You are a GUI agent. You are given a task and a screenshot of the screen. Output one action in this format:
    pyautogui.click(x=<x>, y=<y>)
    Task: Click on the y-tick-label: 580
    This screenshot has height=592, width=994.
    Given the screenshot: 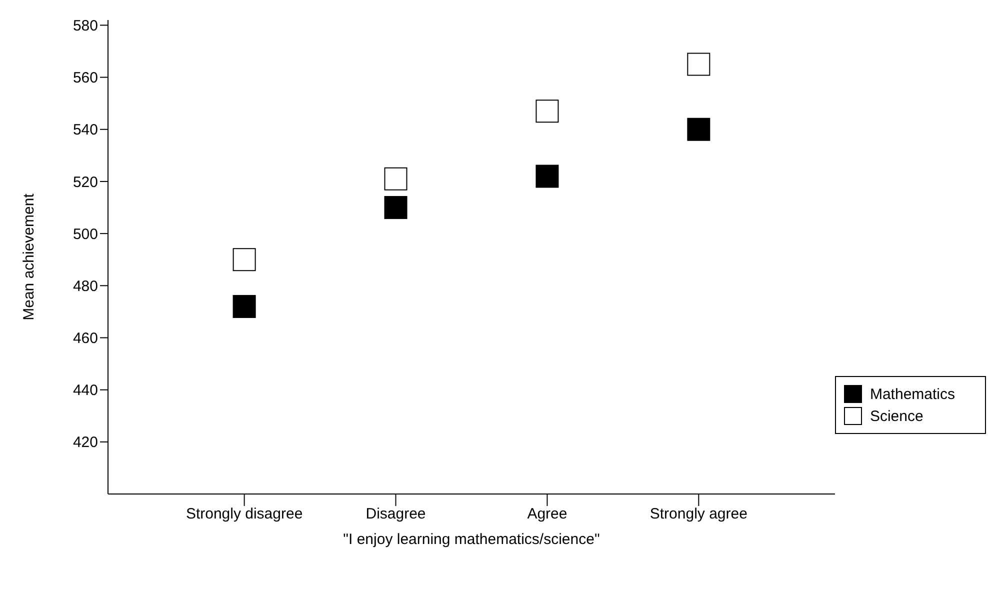 What is the action you would take?
    pyautogui.click(x=85, y=26)
    